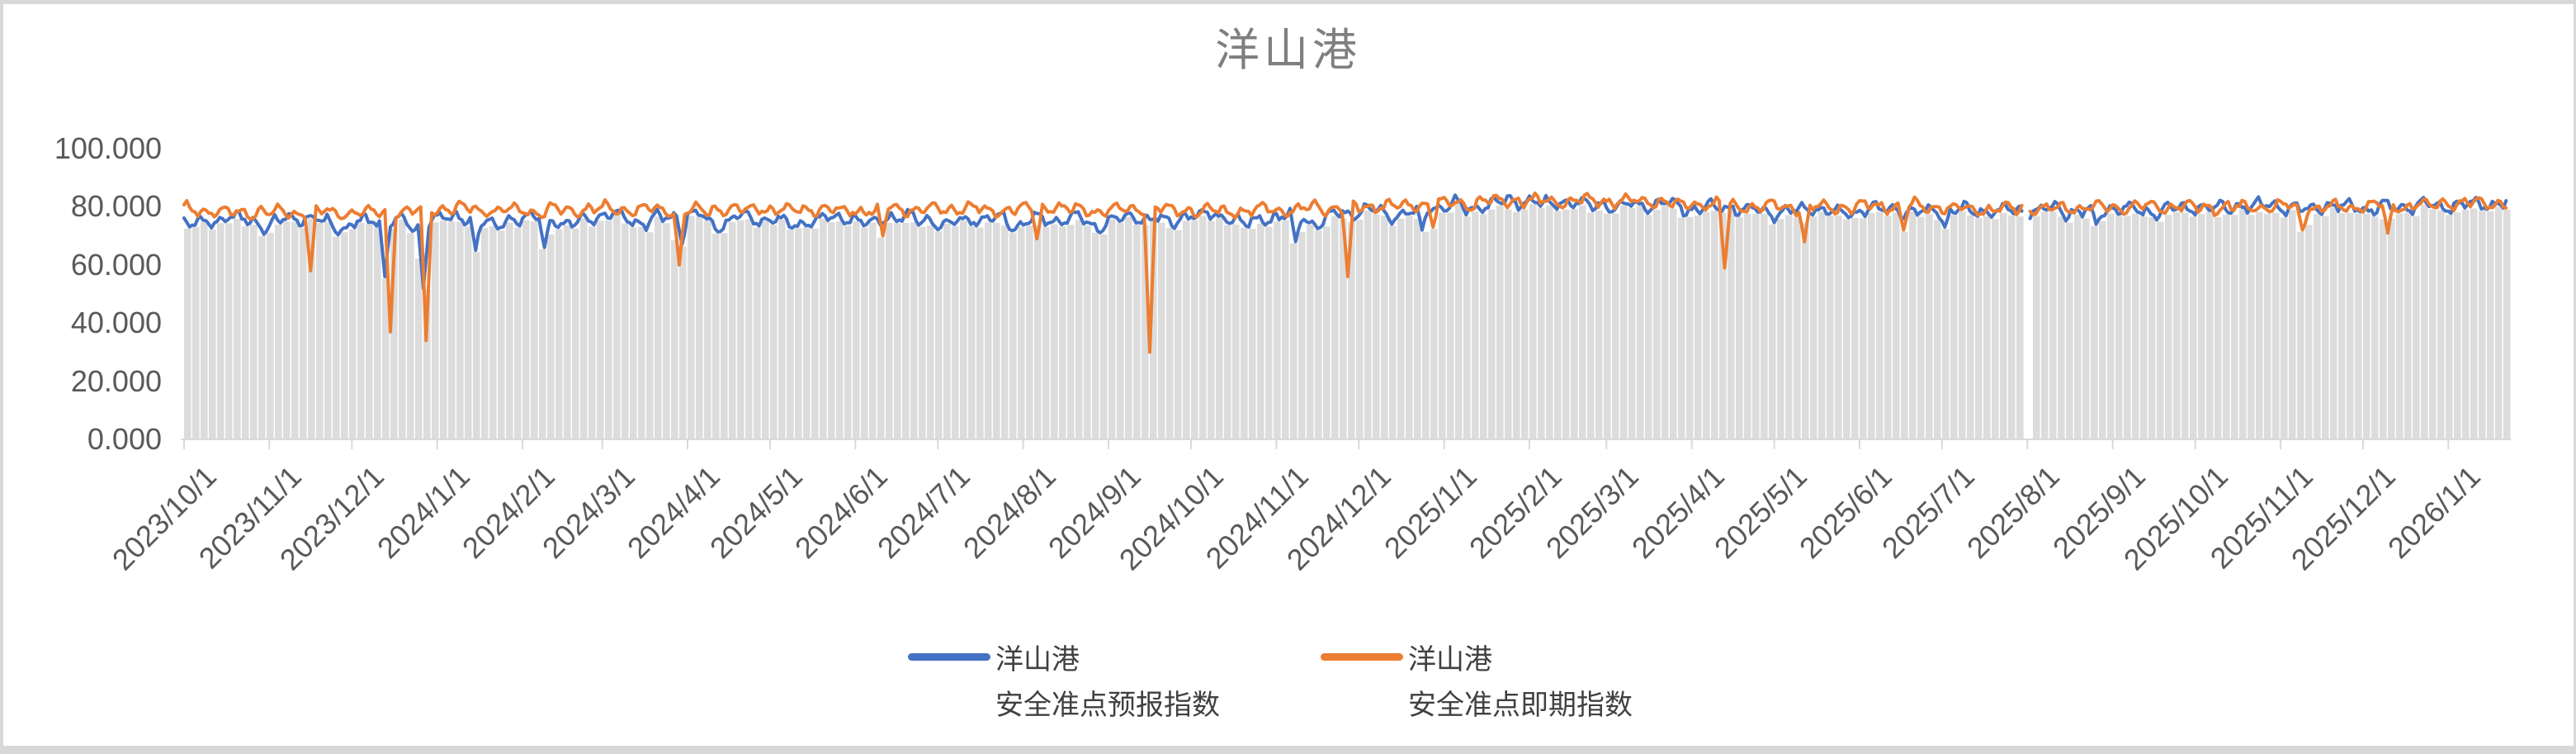 The width and height of the screenshot is (2576, 754). I want to click on legend-entry-spot: 洋山港 安全准点即期指数, so click(1477, 683).